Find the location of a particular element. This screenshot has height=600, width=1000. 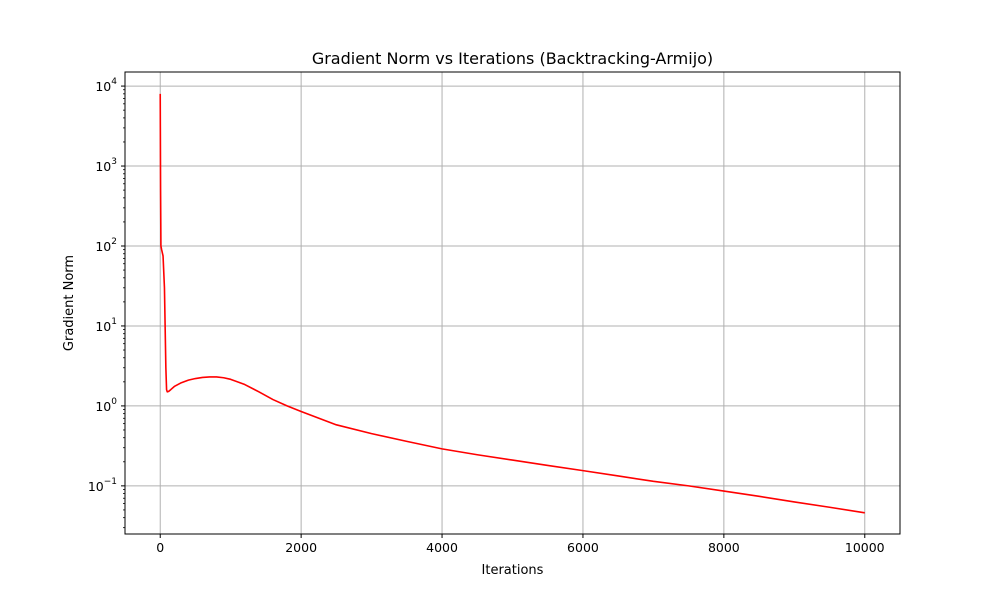

y-tick-label: 10³ is located at coordinates (106, 165).